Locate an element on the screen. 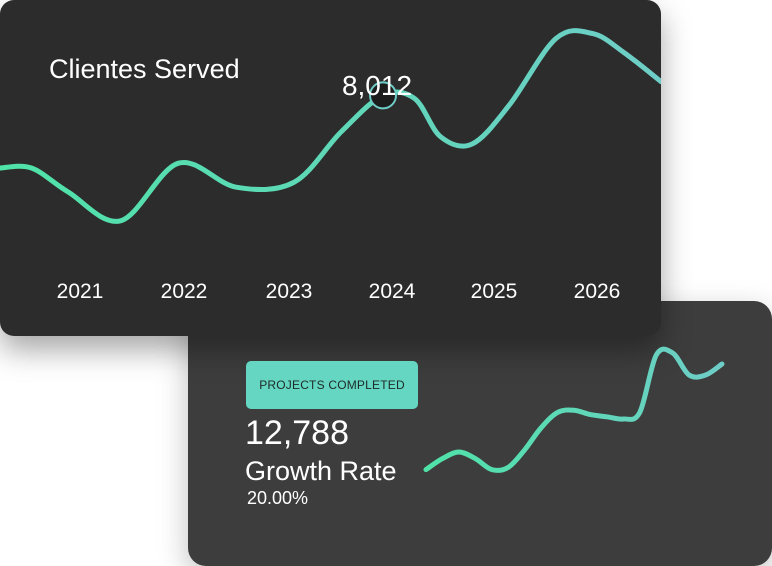 This screenshot has width=772, height=566. peak-value-label: 8,012 is located at coordinates (377, 85).